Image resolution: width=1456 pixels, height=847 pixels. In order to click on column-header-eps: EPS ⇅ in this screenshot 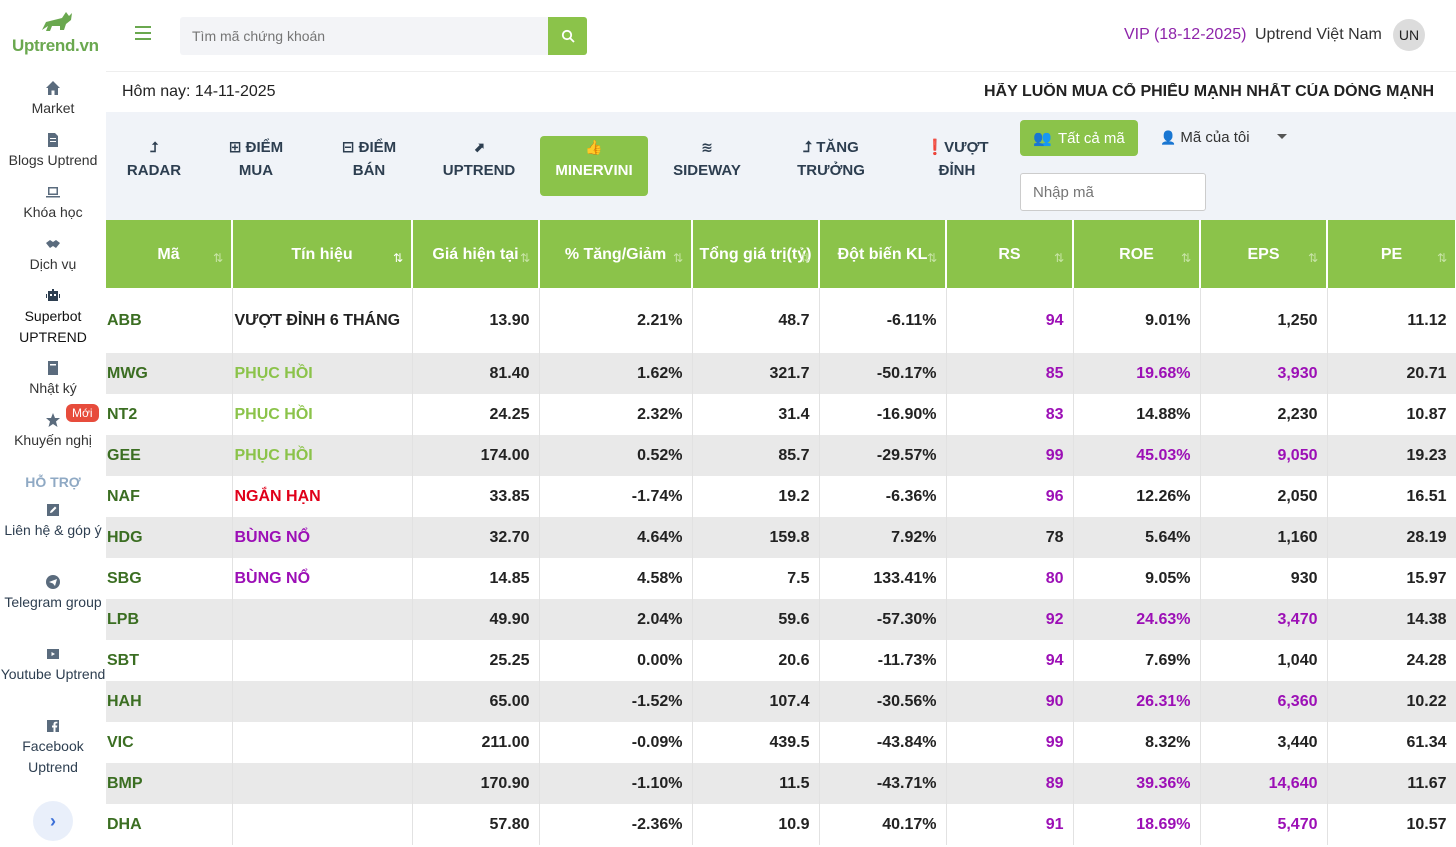, I will do `click(1264, 254)`.